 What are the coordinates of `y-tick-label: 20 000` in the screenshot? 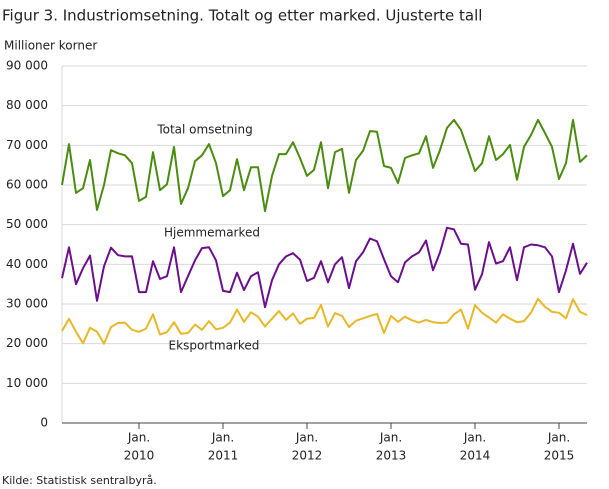 It's located at (27, 343).